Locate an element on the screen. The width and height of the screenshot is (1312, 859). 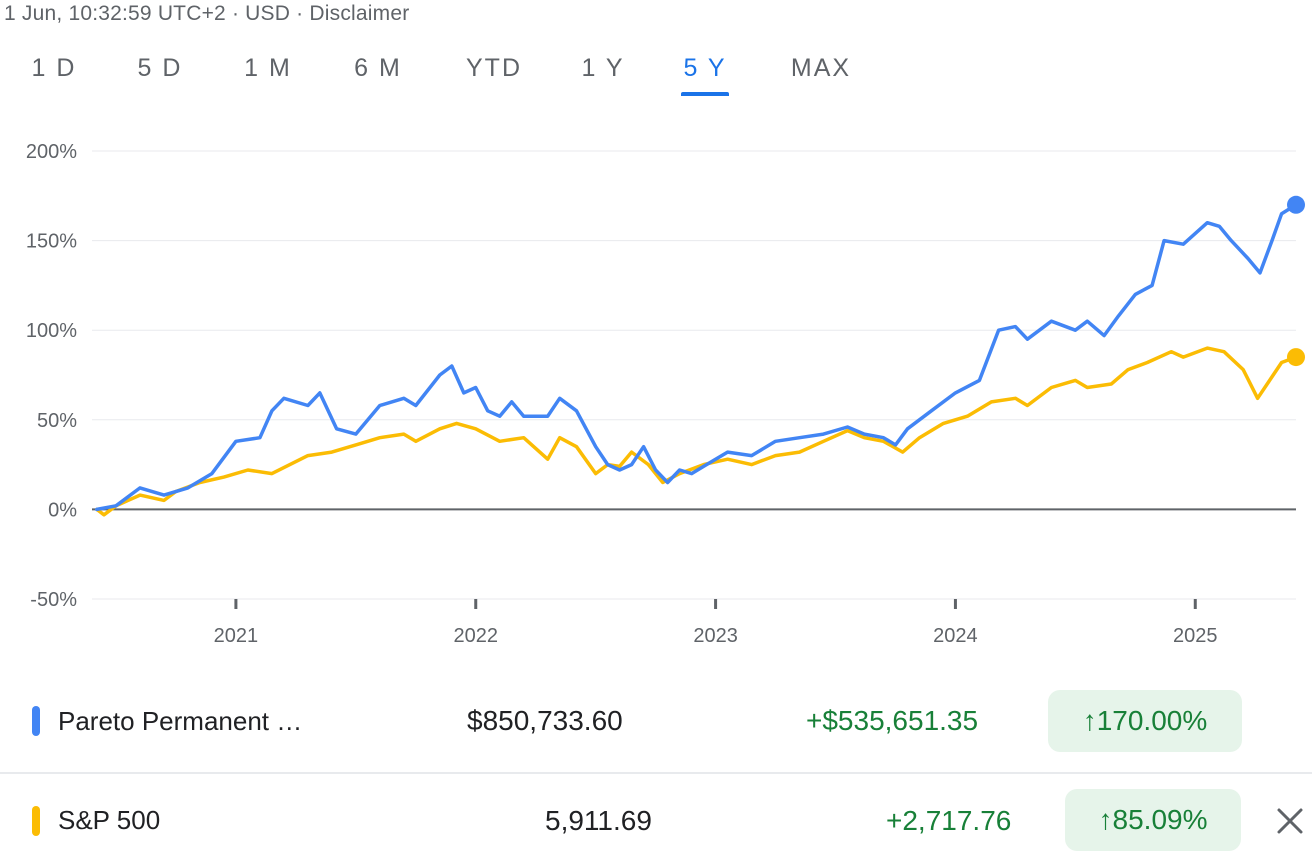
y-tick-label: -50% is located at coordinates (53, 600).